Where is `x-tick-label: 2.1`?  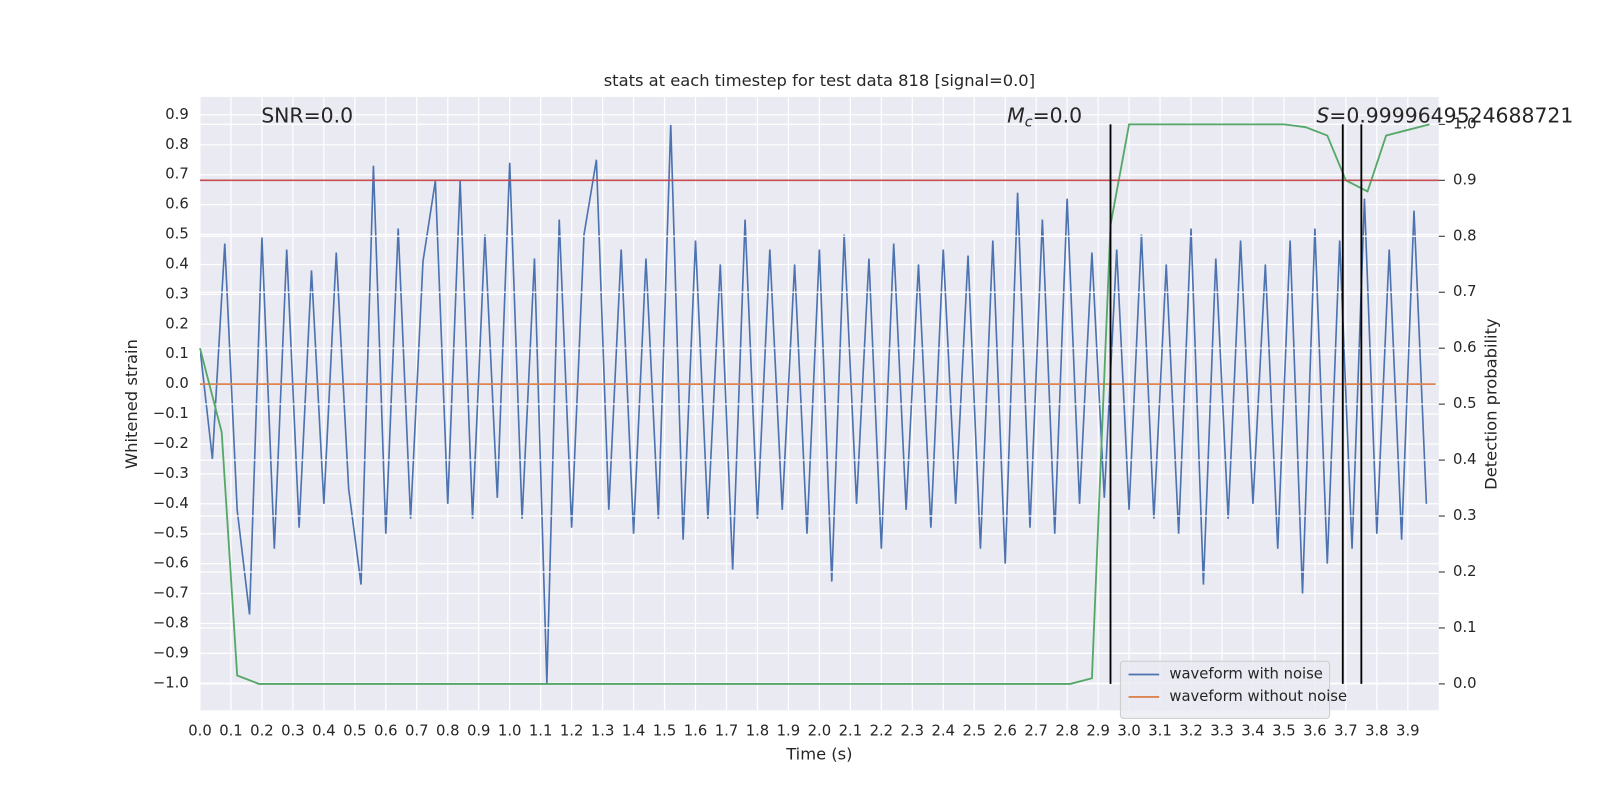
x-tick-label: 2.1 is located at coordinates (851, 731).